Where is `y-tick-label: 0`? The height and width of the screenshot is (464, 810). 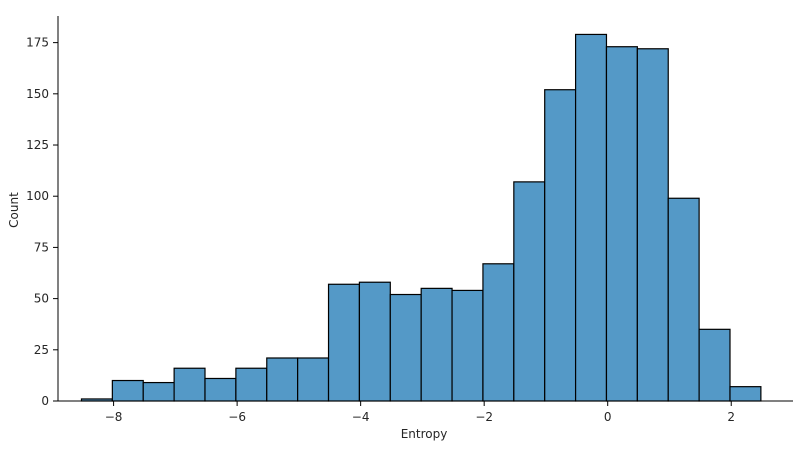
y-tick-label: 0 is located at coordinates (45, 401).